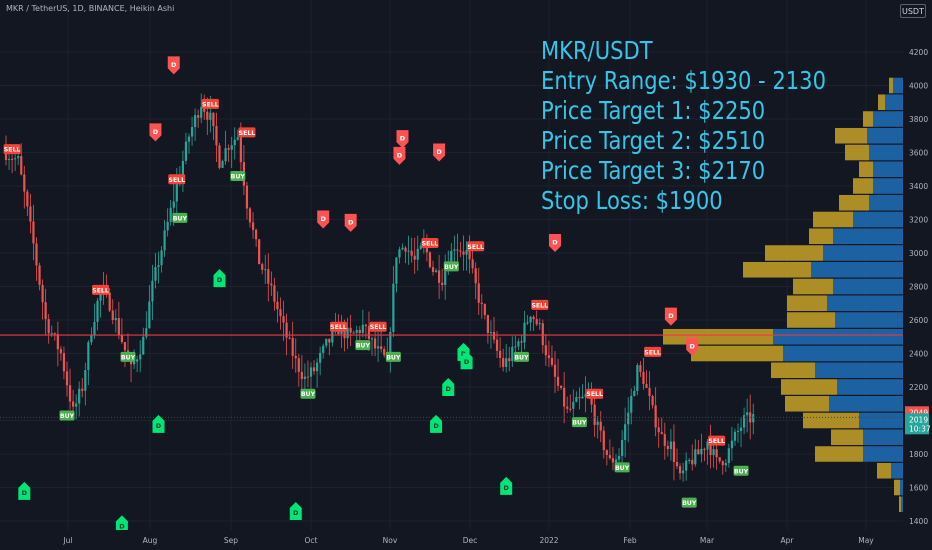 This screenshot has height=550, width=932. I want to click on currency-button: USDT, so click(913, 11).